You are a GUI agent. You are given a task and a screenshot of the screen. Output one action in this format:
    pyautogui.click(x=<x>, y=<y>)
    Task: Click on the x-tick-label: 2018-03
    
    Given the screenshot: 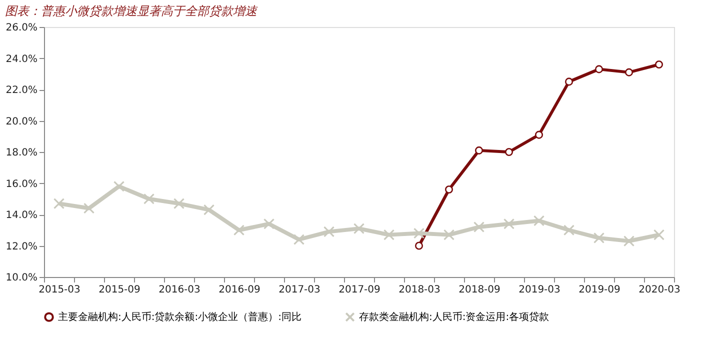 What is the action you would take?
    pyautogui.click(x=419, y=290)
    